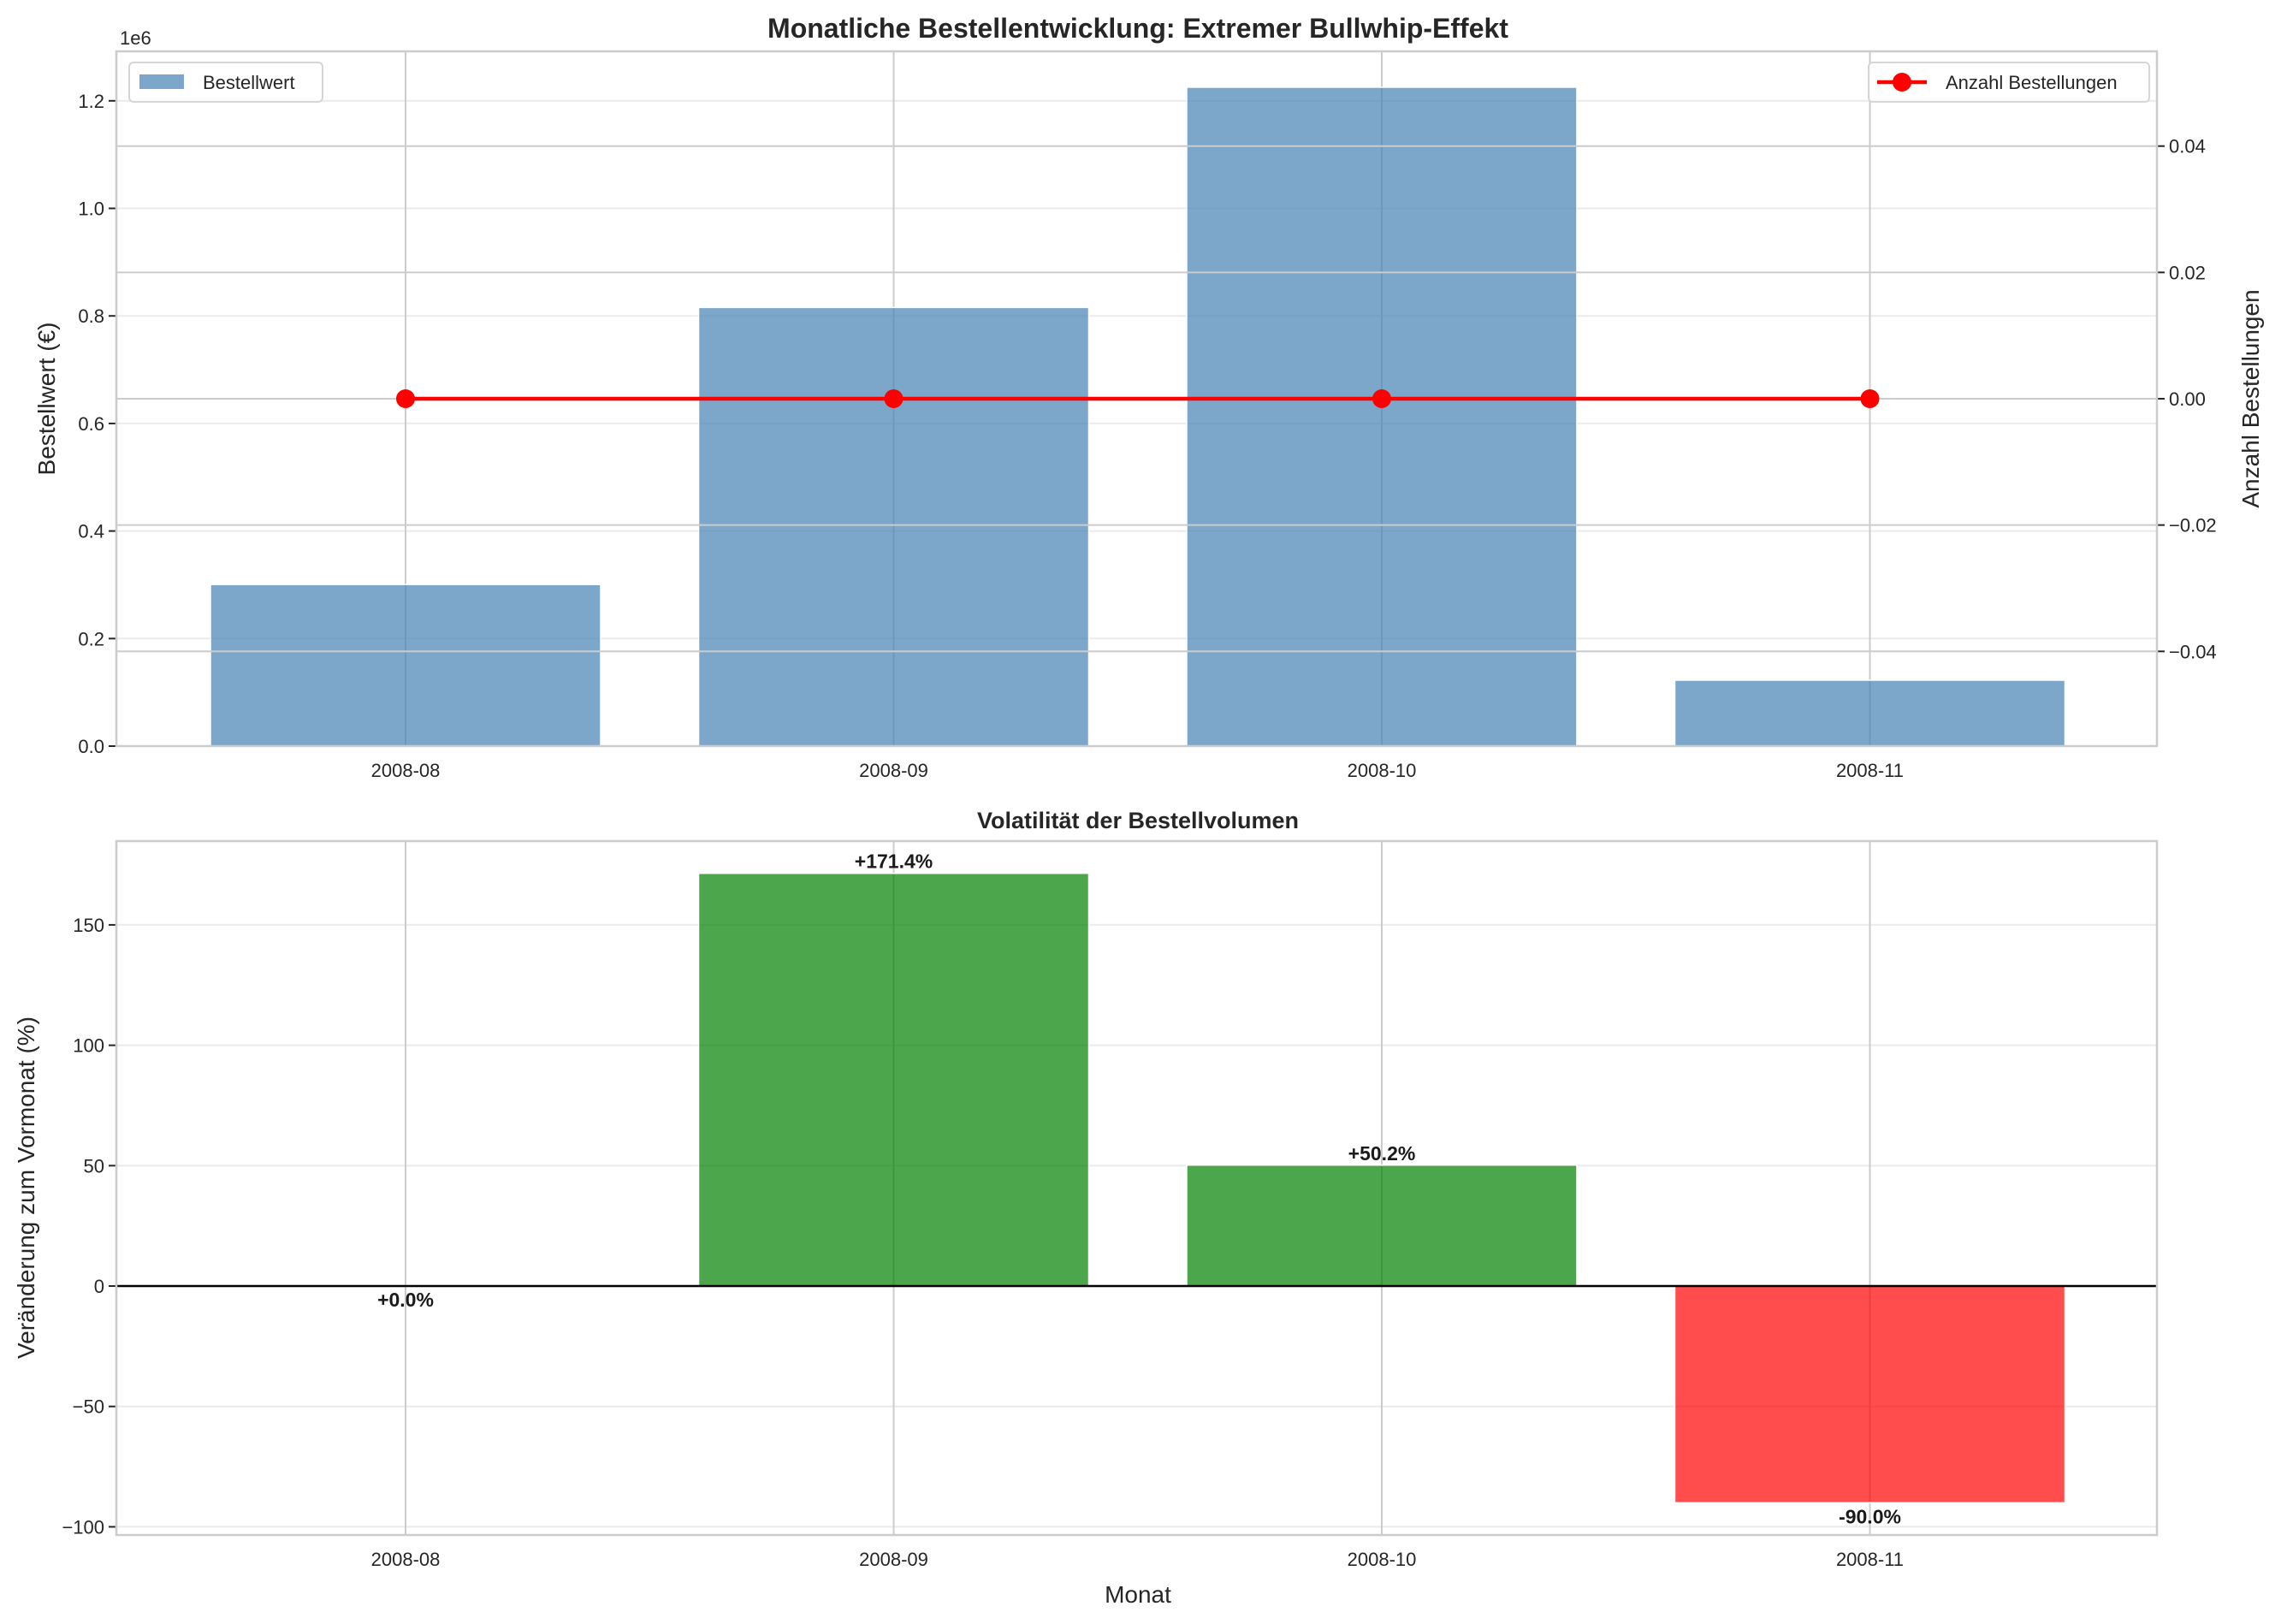  Describe the element at coordinates (89, 926) in the screenshot. I see `y-tick-label: 150` at that location.